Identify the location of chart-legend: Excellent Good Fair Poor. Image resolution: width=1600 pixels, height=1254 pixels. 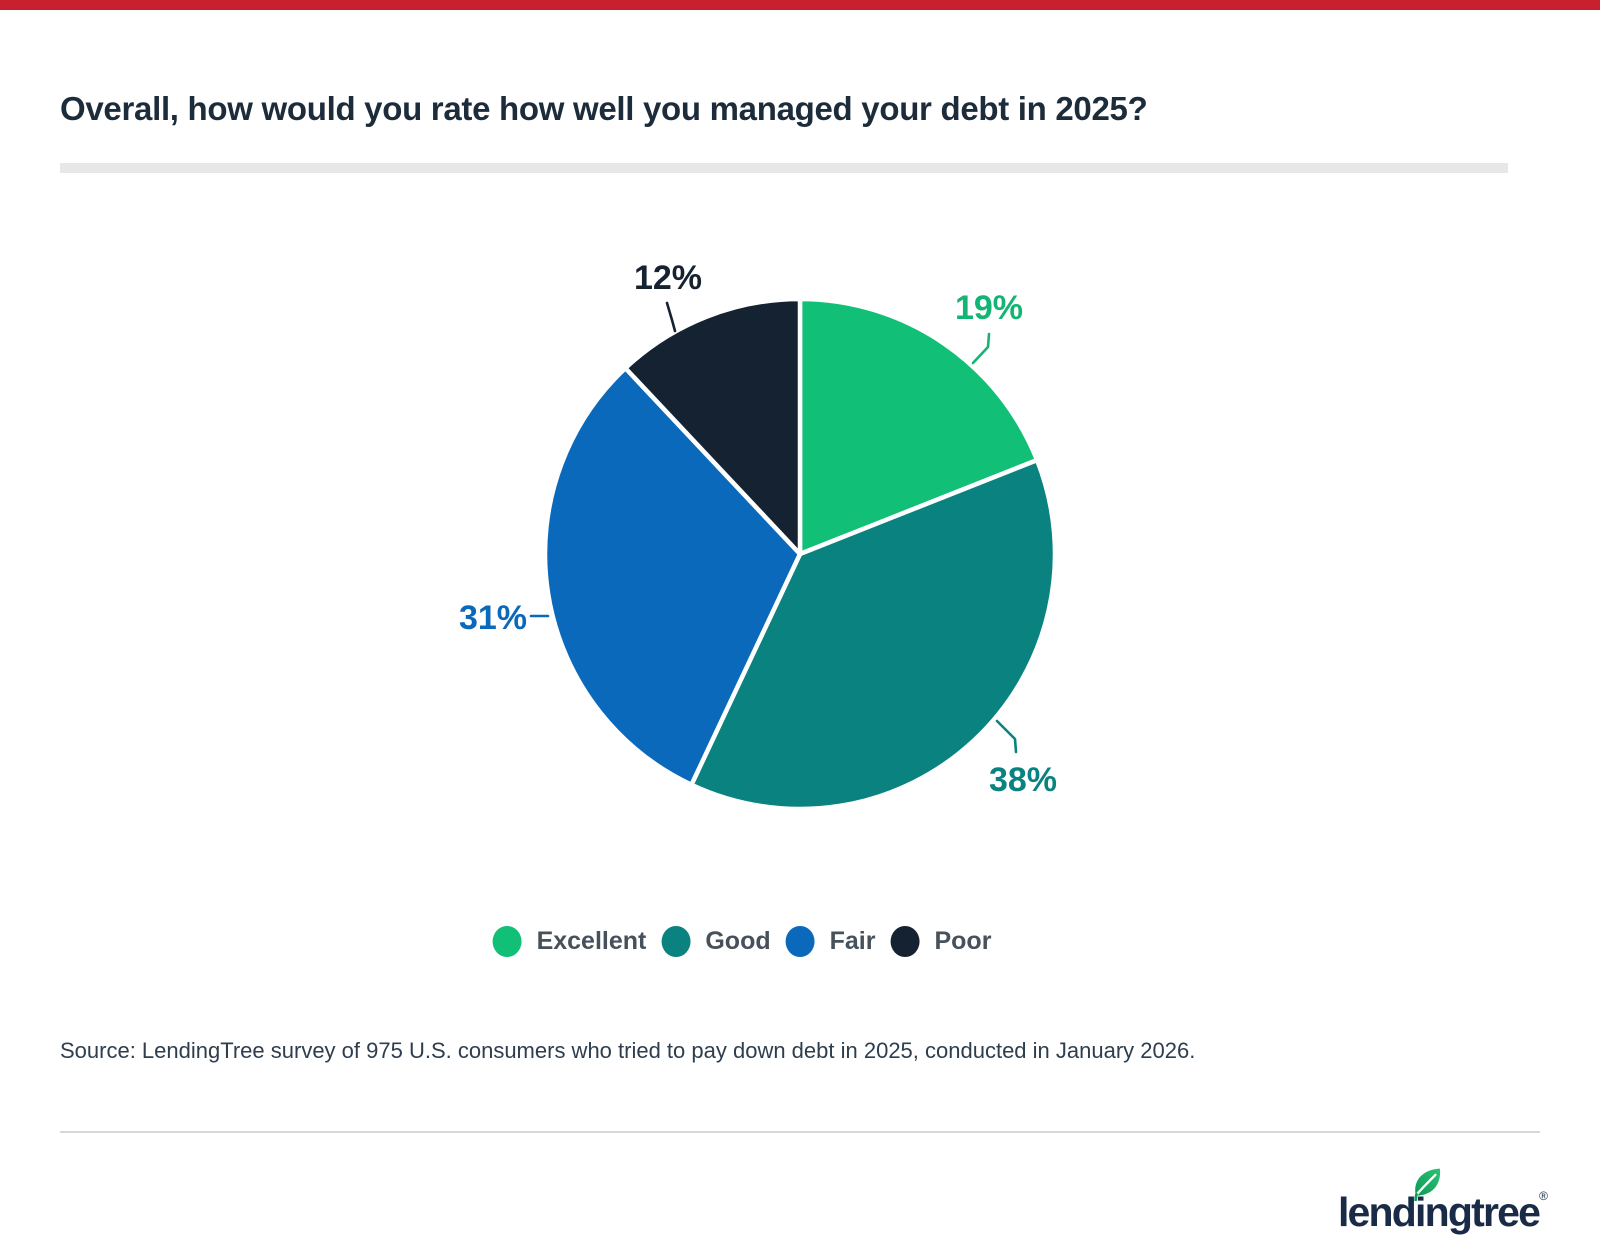
(741, 941).